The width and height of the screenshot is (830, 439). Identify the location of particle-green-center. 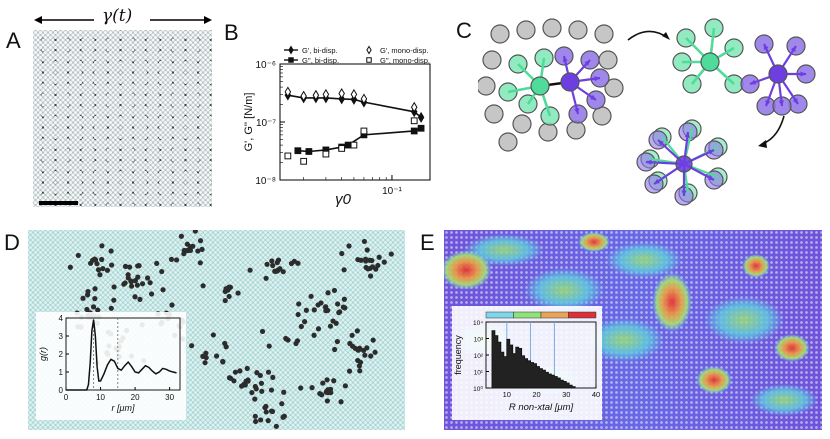
(710, 62).